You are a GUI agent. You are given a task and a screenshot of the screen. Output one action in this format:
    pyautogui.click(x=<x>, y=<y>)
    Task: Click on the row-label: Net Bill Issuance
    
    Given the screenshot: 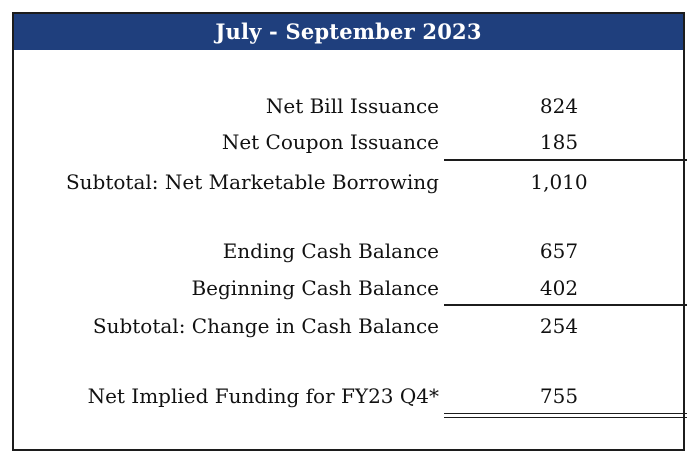 What is the action you would take?
    pyautogui.click(x=352, y=106)
    